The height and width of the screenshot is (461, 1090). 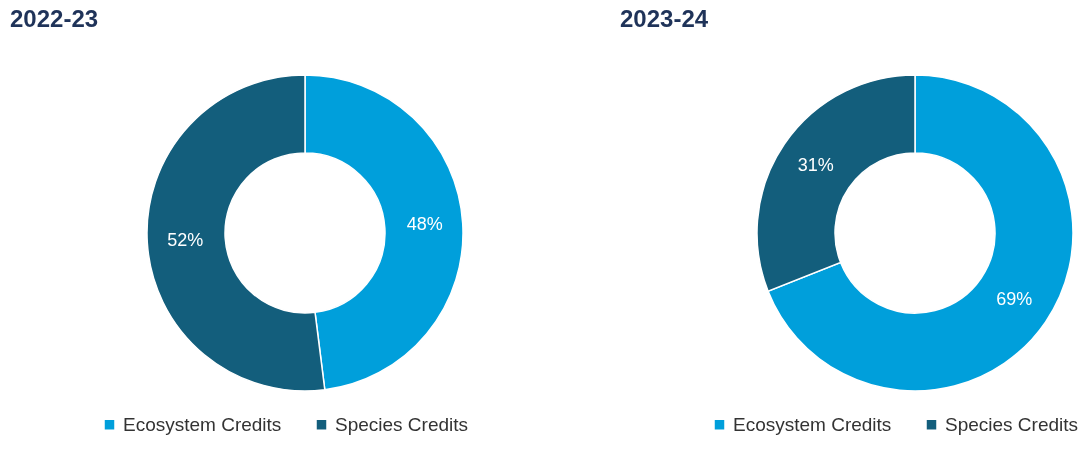 I want to click on data-label: 52%, so click(x=185, y=239).